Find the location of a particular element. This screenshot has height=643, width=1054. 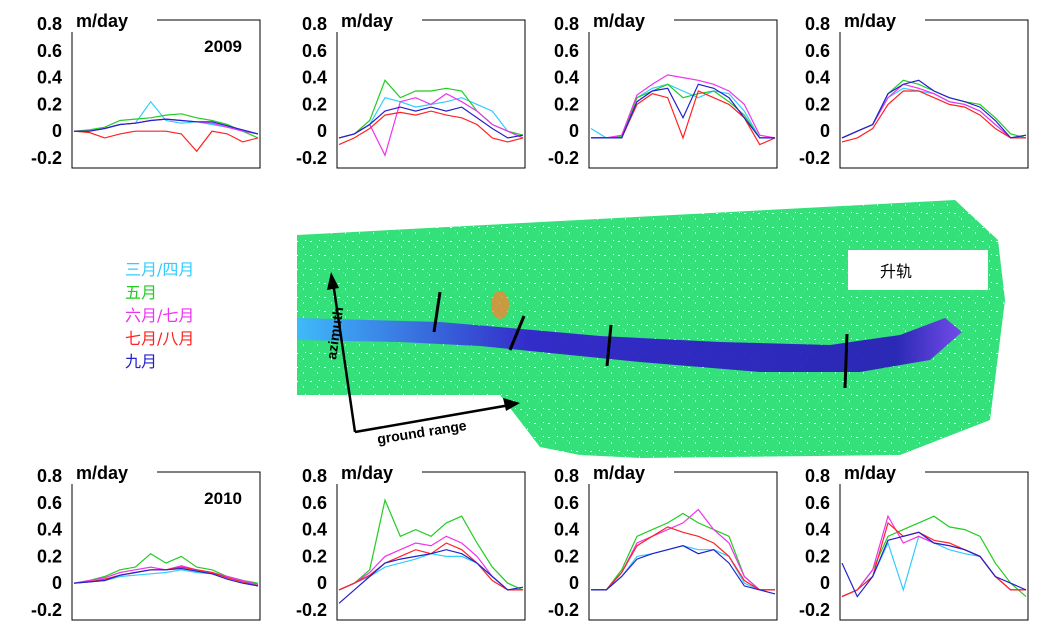

profile-panel-8: m/day 0.8 0.6 0.4 0.2 0 -0.2 is located at coordinates (914, 542).